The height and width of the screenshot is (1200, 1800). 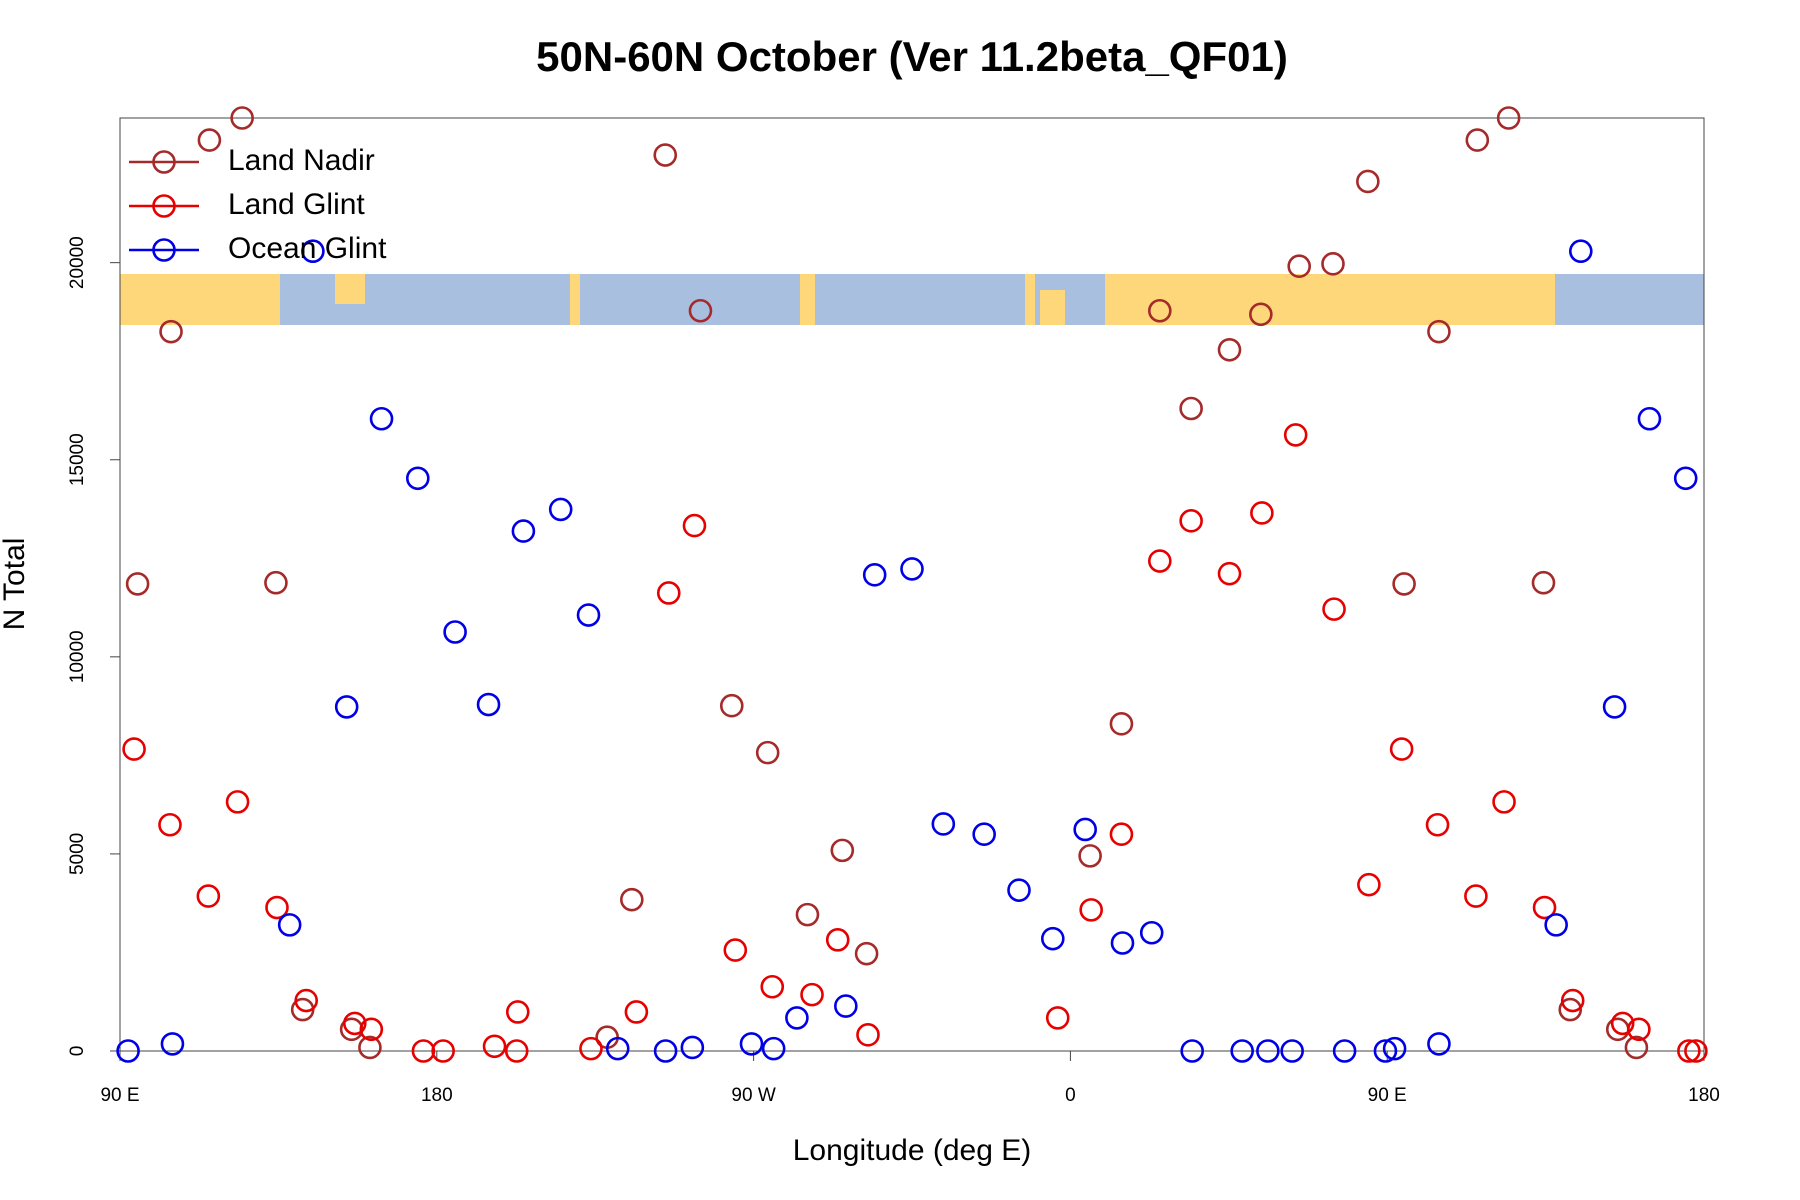 I want to click on x-axis-label: Longitude (deg E), so click(x=912, y=1150).